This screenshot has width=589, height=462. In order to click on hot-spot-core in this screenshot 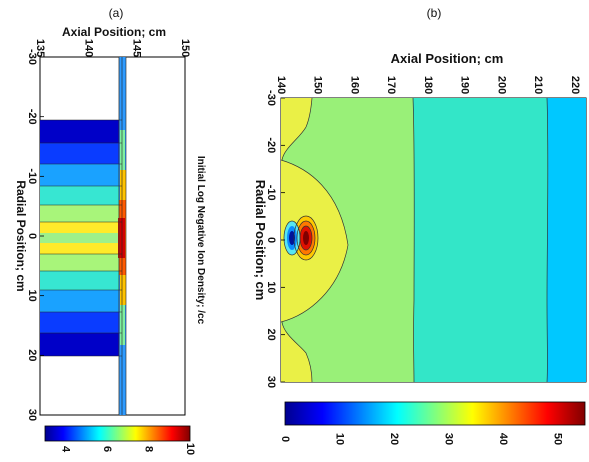, I will do `click(306, 238)`.